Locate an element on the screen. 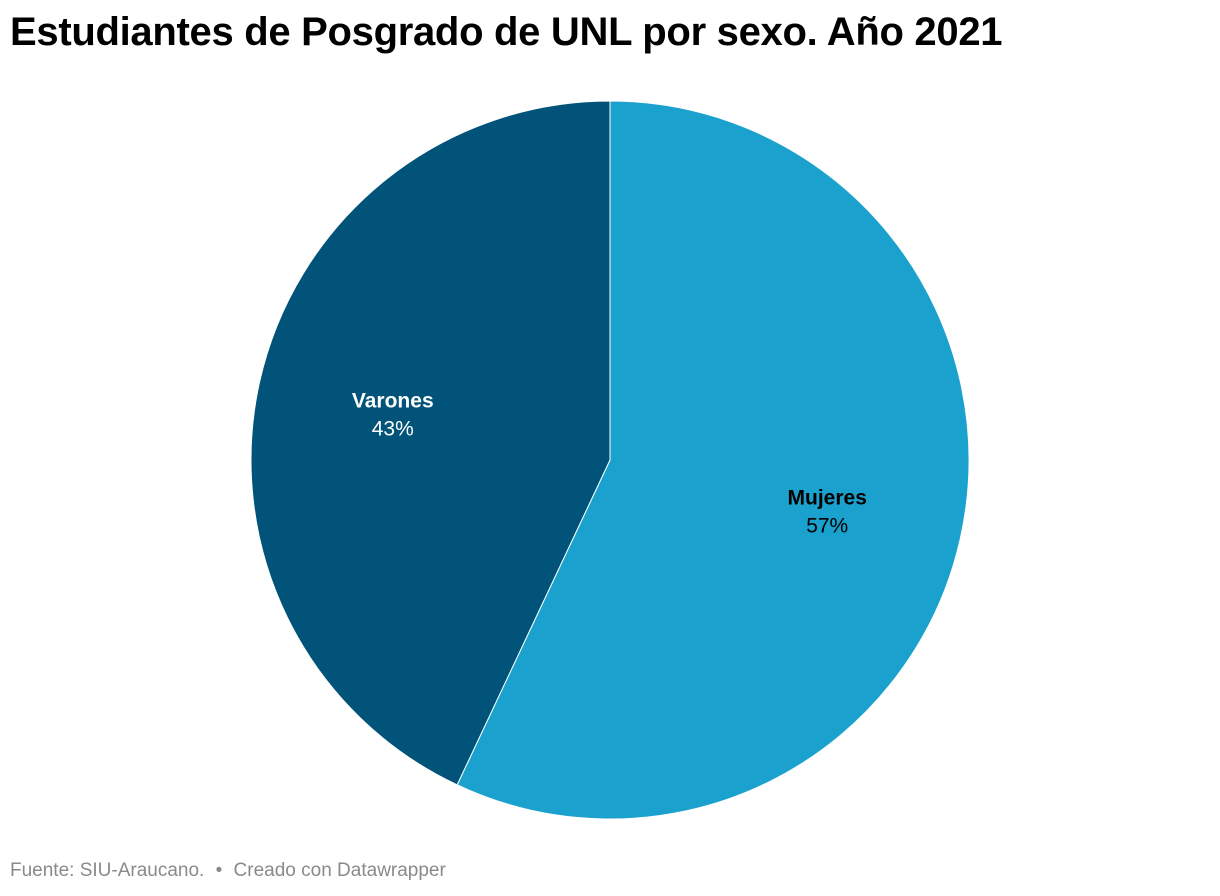 Image resolution: width=1220 pixels, height=896 pixels. slice-value-varones: 43% is located at coordinates (393, 428).